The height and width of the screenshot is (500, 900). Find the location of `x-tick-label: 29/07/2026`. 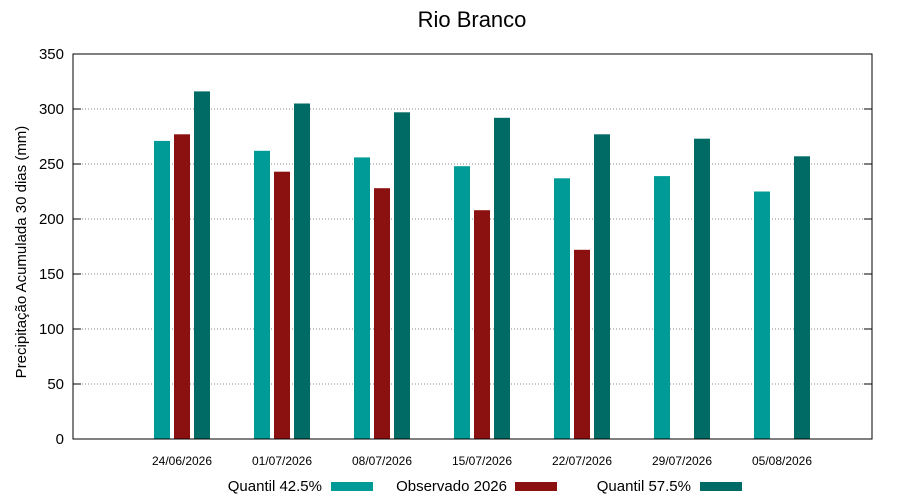

x-tick-label: 29/07/2026 is located at coordinates (682, 461).